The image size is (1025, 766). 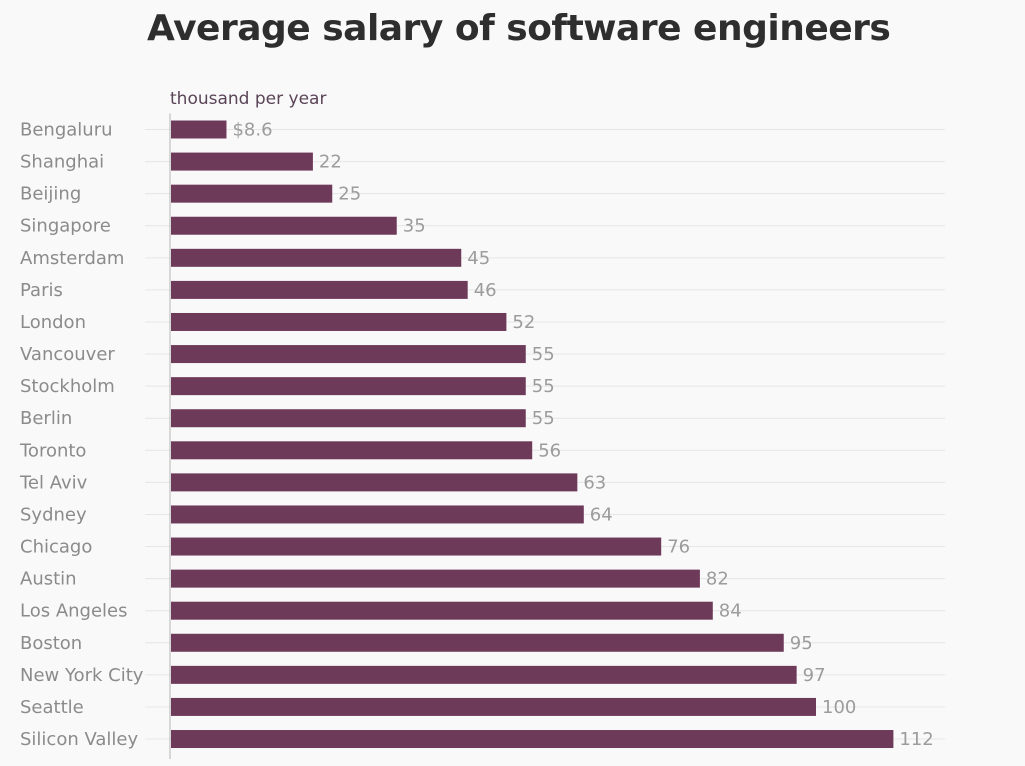 I want to click on value-label: 52, so click(x=523, y=322).